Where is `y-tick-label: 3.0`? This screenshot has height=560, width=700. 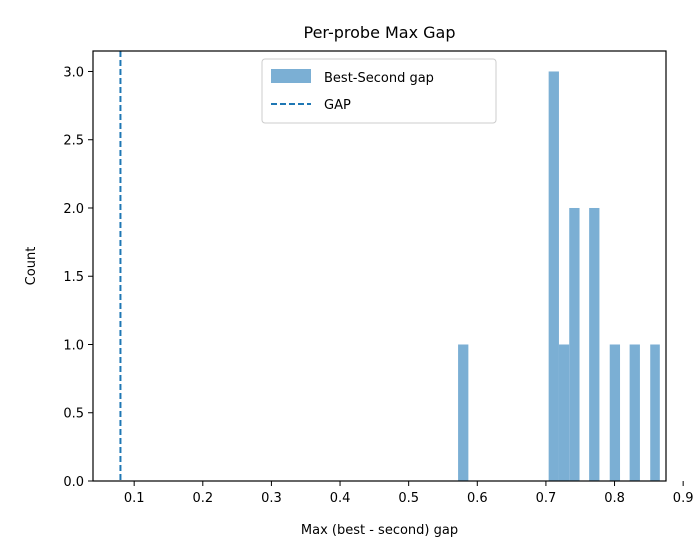 y-tick-label: 3.0 is located at coordinates (73, 72).